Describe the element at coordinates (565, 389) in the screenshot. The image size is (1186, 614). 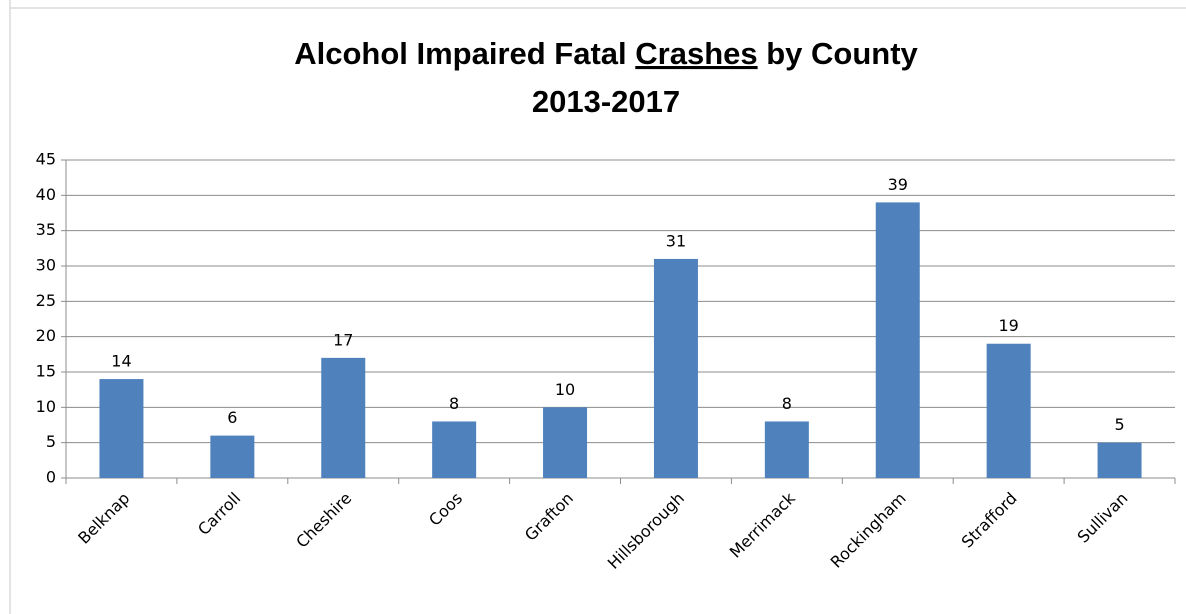
I see `data-label: 10` at that location.